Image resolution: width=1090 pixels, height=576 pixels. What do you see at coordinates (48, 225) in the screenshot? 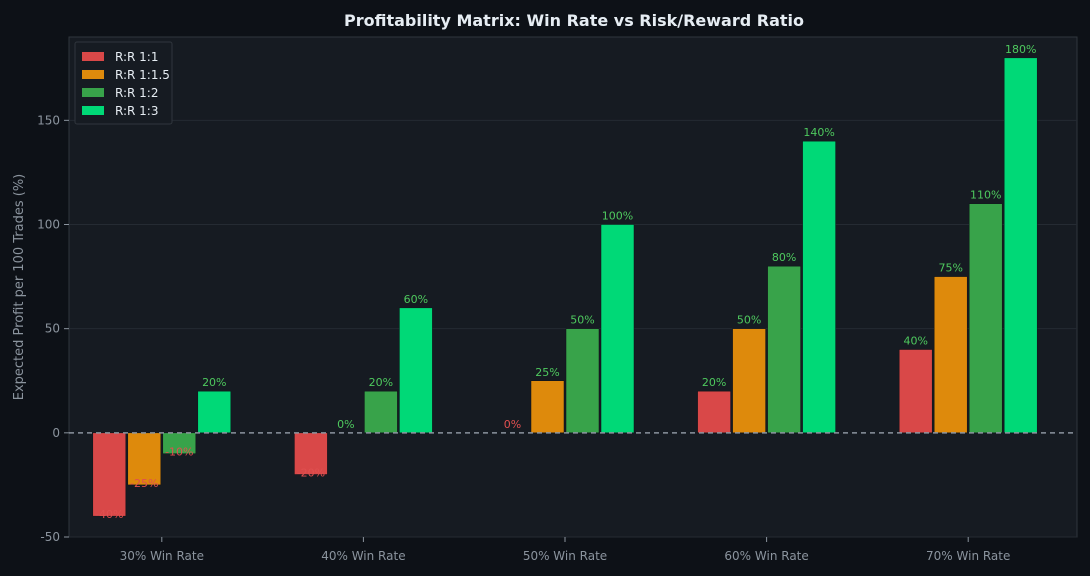
I see `y-tick-label: 100` at bounding box center [48, 225].